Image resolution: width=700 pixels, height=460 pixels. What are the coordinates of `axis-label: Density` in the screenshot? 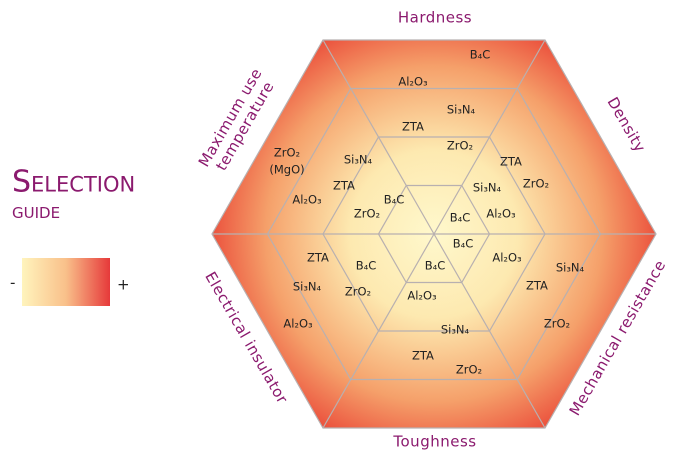 It's located at (627, 124).